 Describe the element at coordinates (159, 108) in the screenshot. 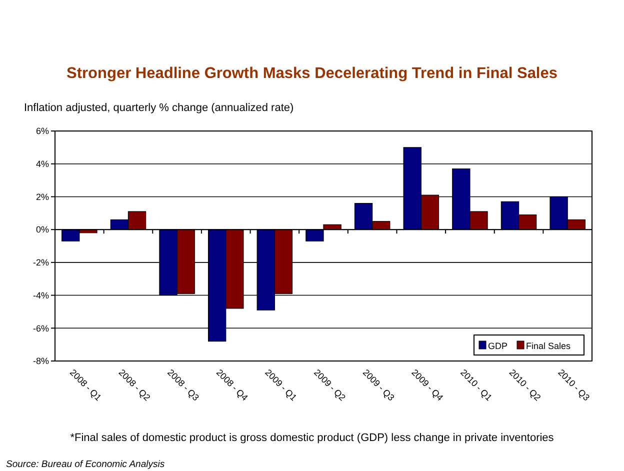

I see `y-axis-title: Inflation adjusted, quarterly % change (annualized rate)` at that location.